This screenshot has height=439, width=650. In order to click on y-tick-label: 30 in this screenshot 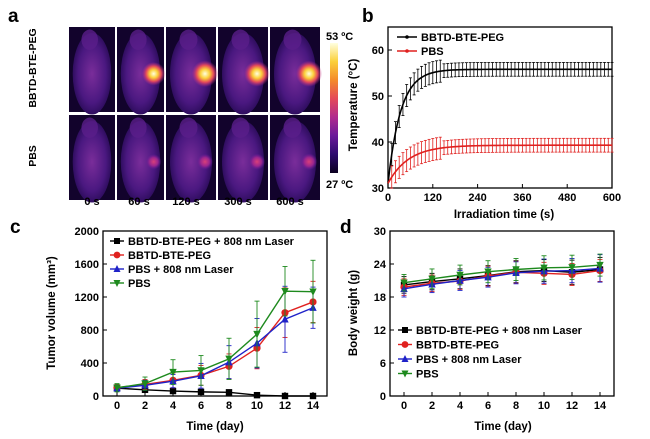, I will do `click(380, 232)`.